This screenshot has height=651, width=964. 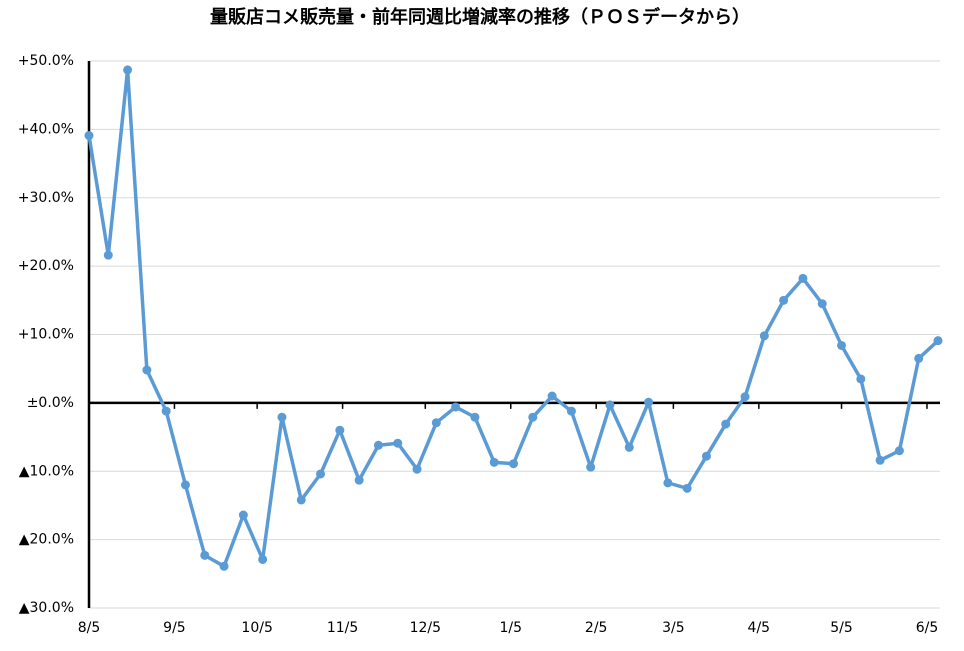 What do you see at coordinates (50, 403) in the screenshot?
I see `y-tick-label: ±0.0%` at bounding box center [50, 403].